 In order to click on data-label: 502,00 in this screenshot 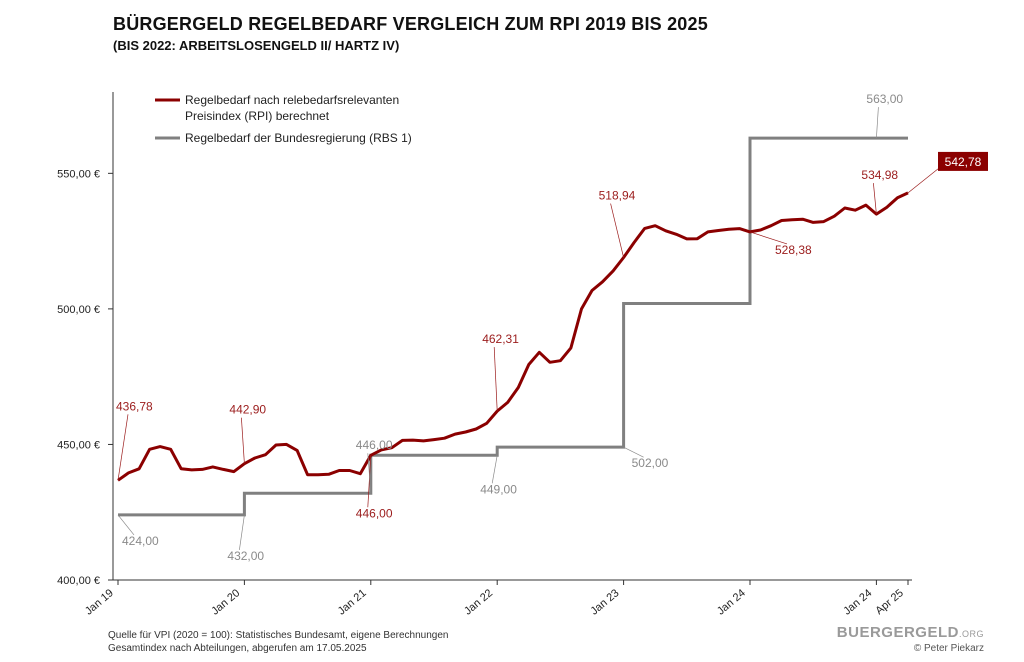, I will do `click(650, 463)`.